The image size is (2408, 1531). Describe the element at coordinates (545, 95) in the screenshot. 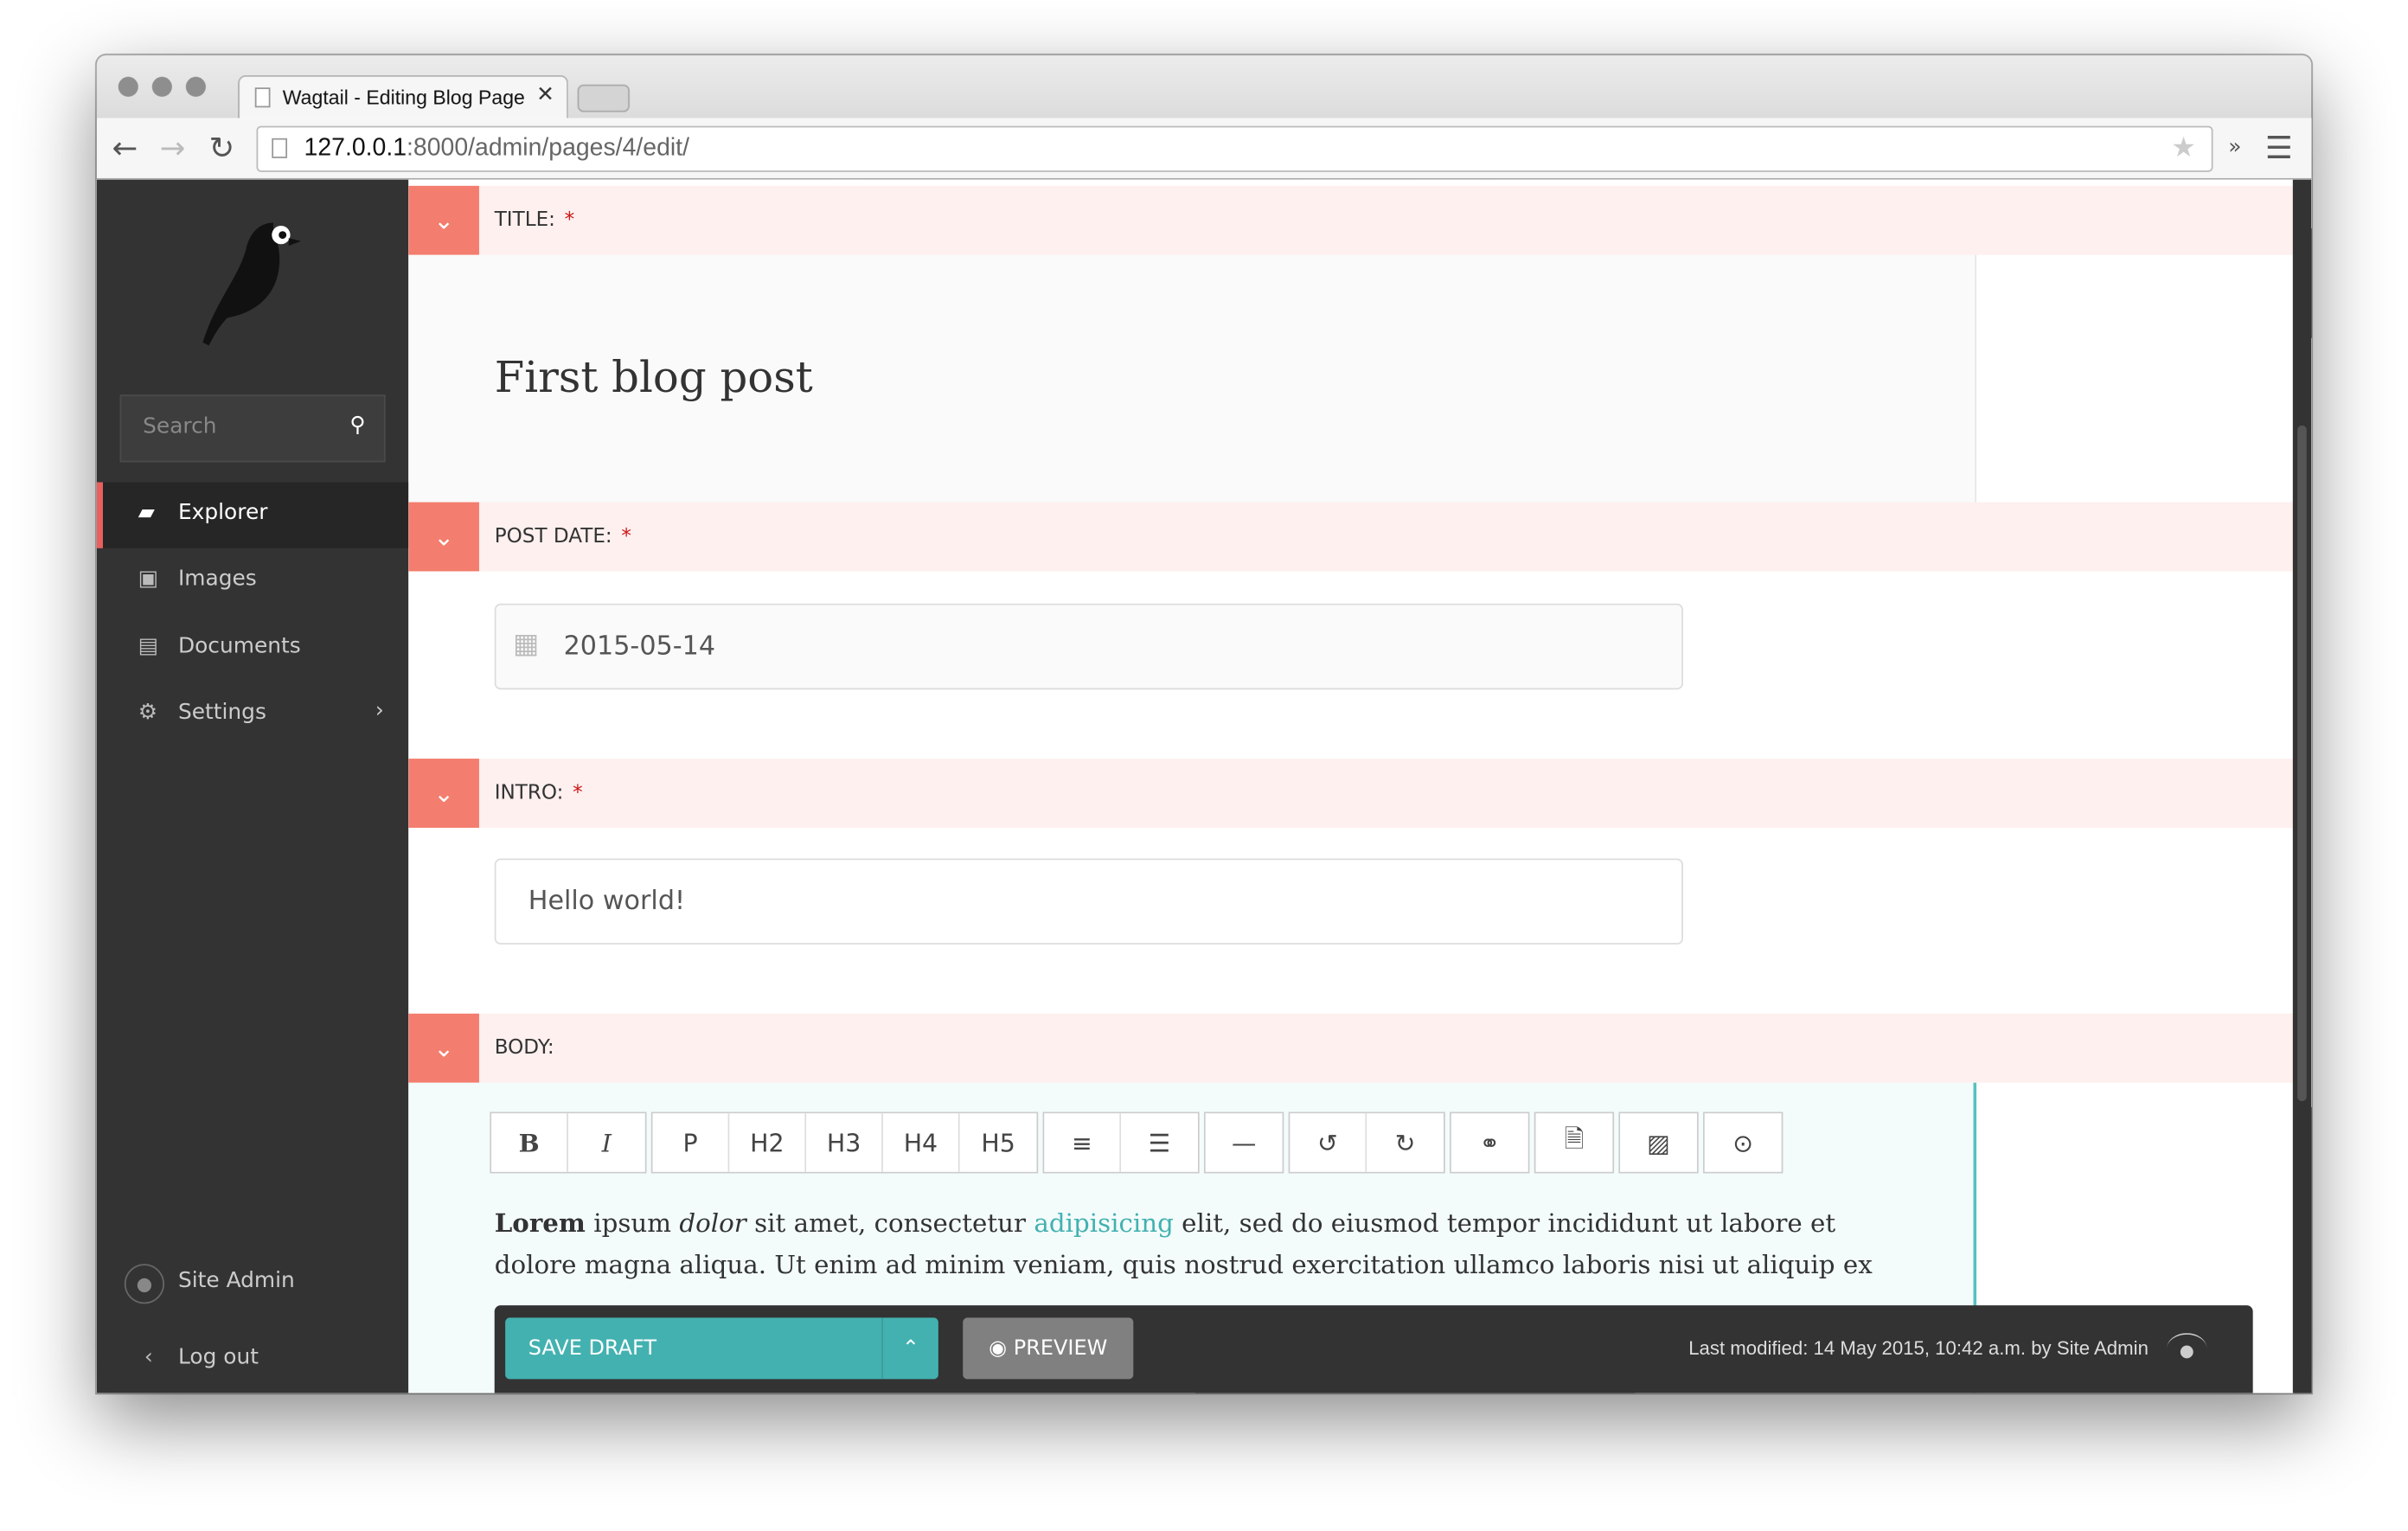

I see `tab-close-icon: ✕` at that location.